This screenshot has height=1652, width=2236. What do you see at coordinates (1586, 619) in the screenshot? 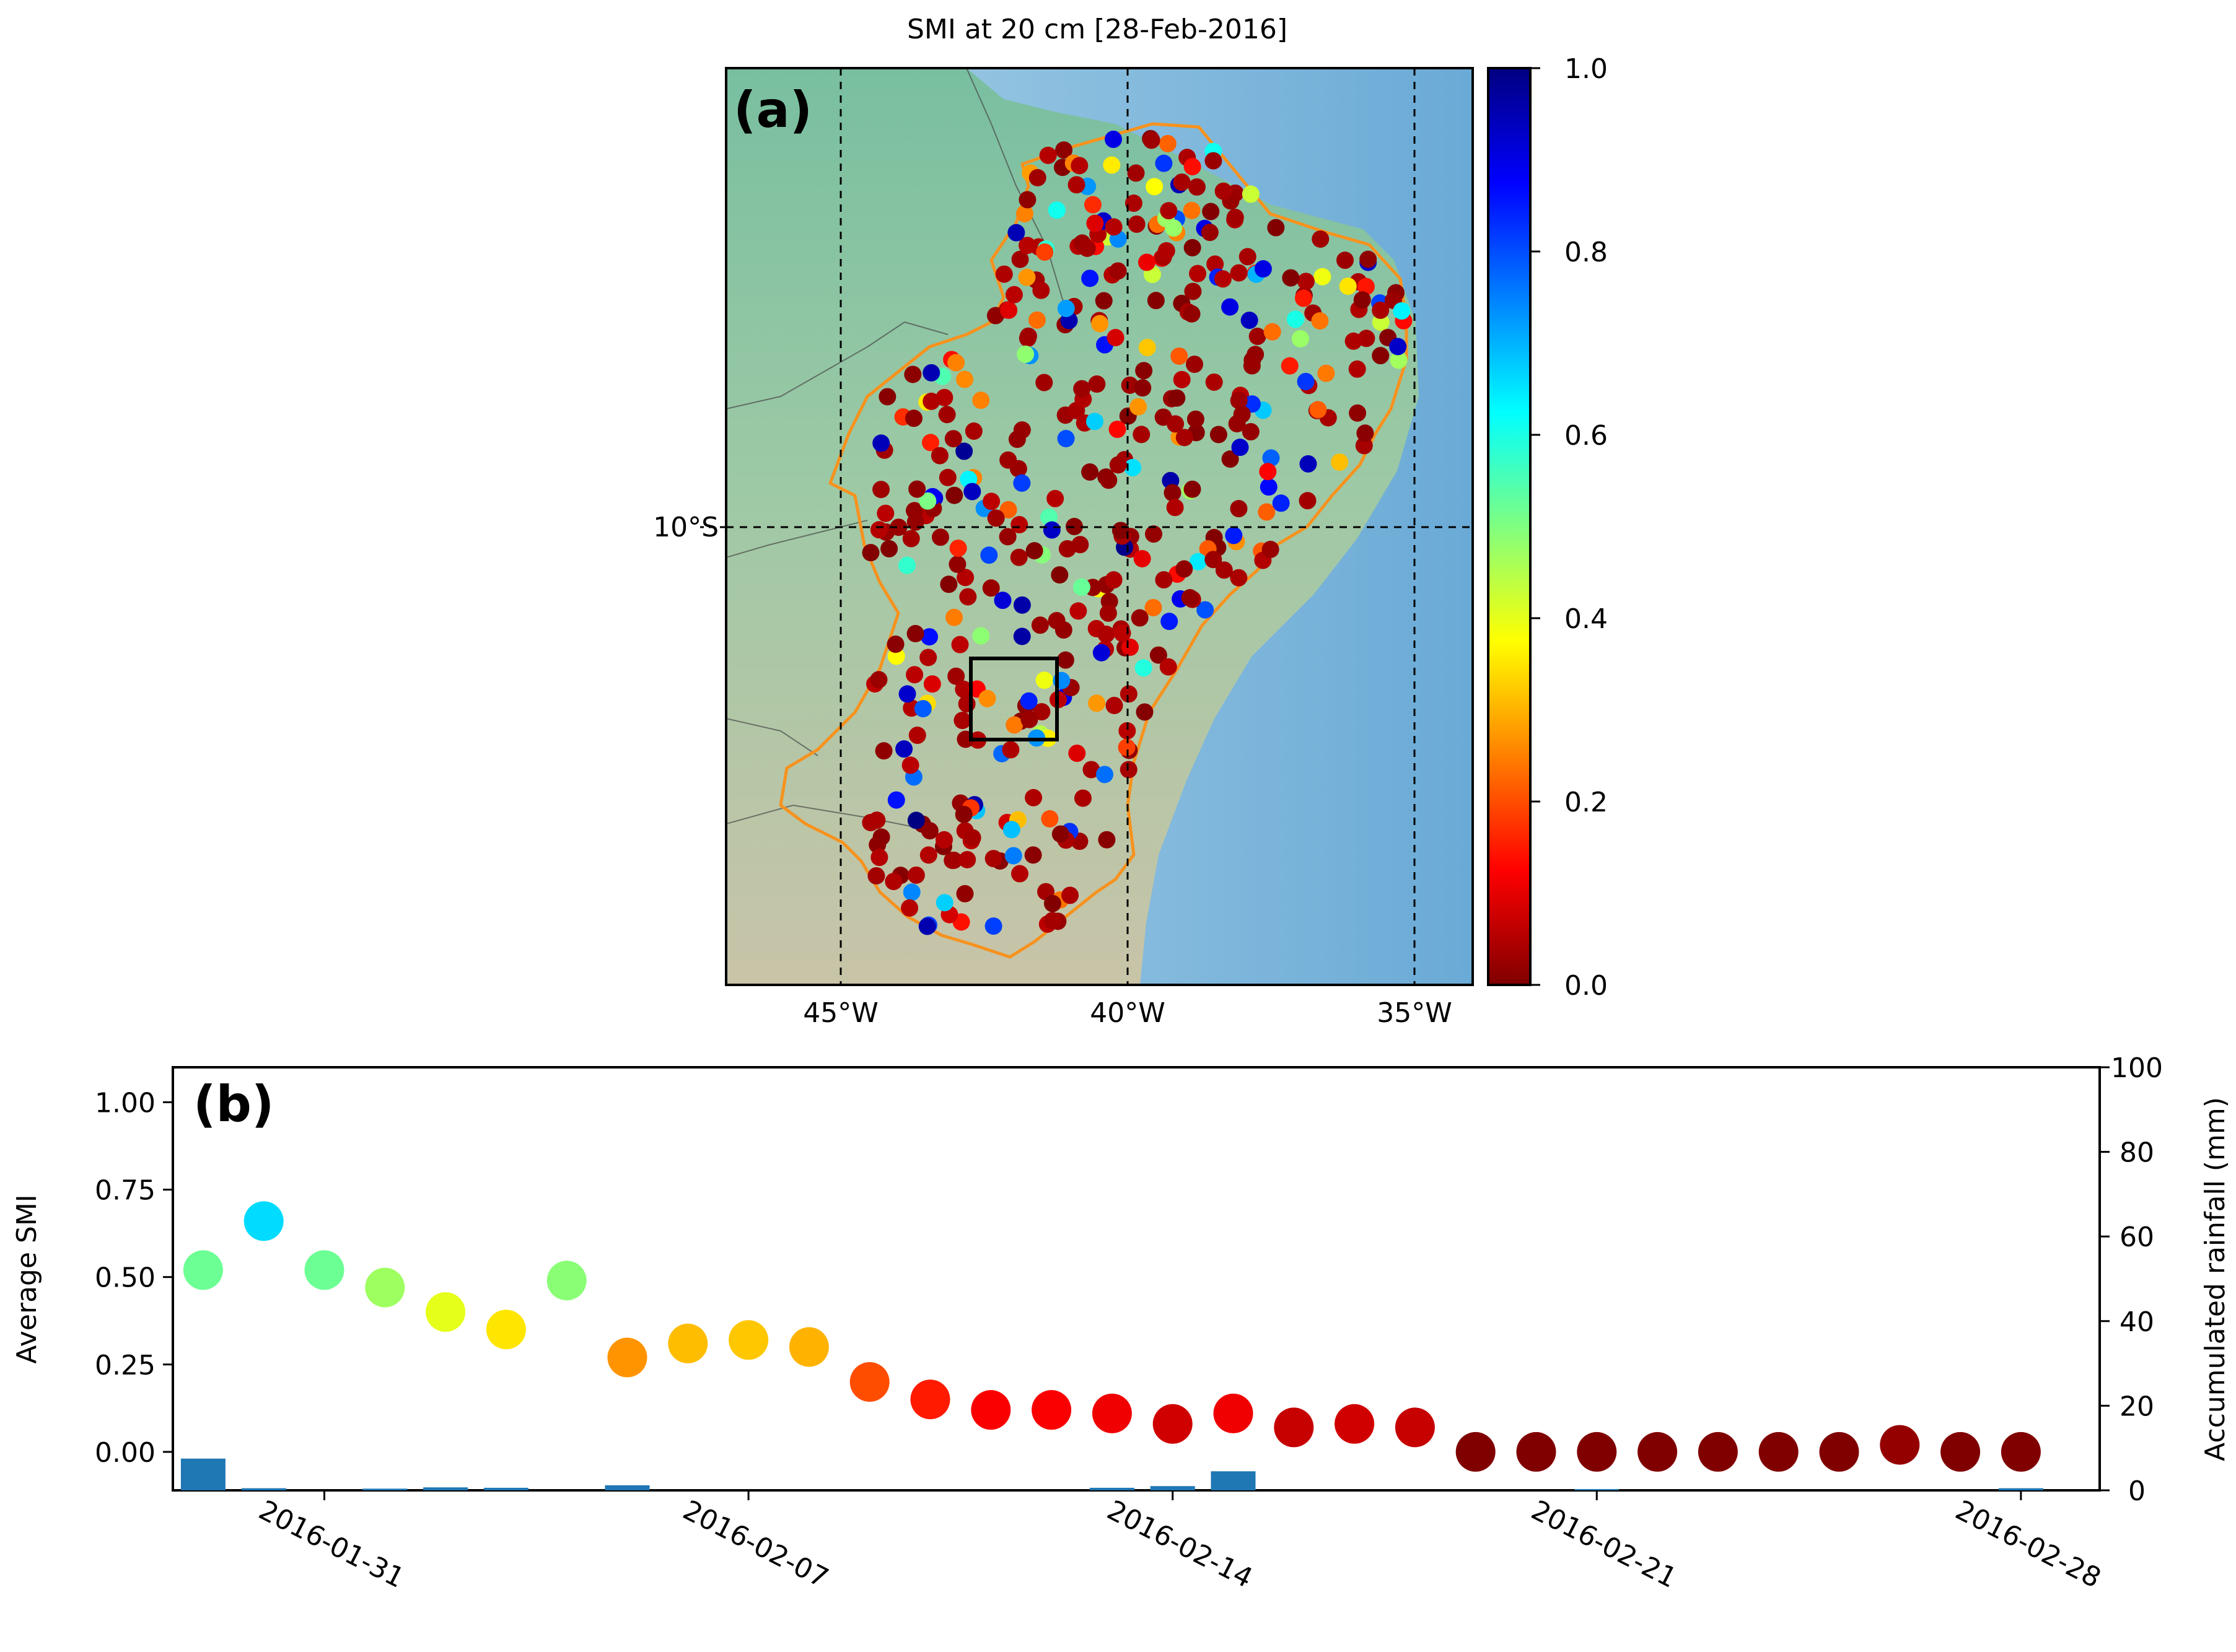
I see `colorbar-tick-label: 0.4` at bounding box center [1586, 619].